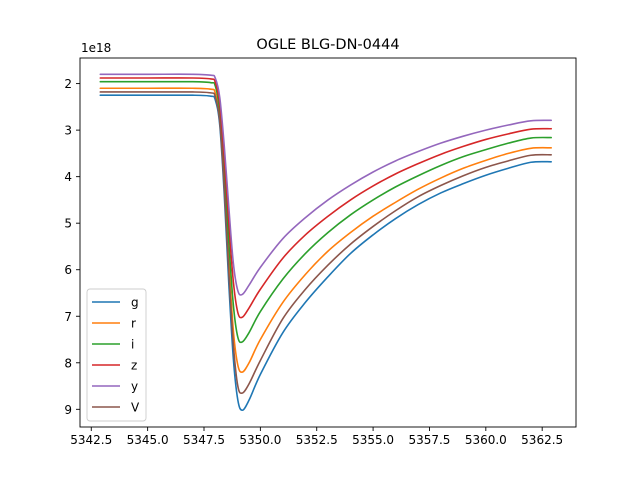 Image resolution: width=640 pixels, height=480 pixels. What do you see at coordinates (133, 324) in the screenshot?
I see `legend-label-r: r` at bounding box center [133, 324].